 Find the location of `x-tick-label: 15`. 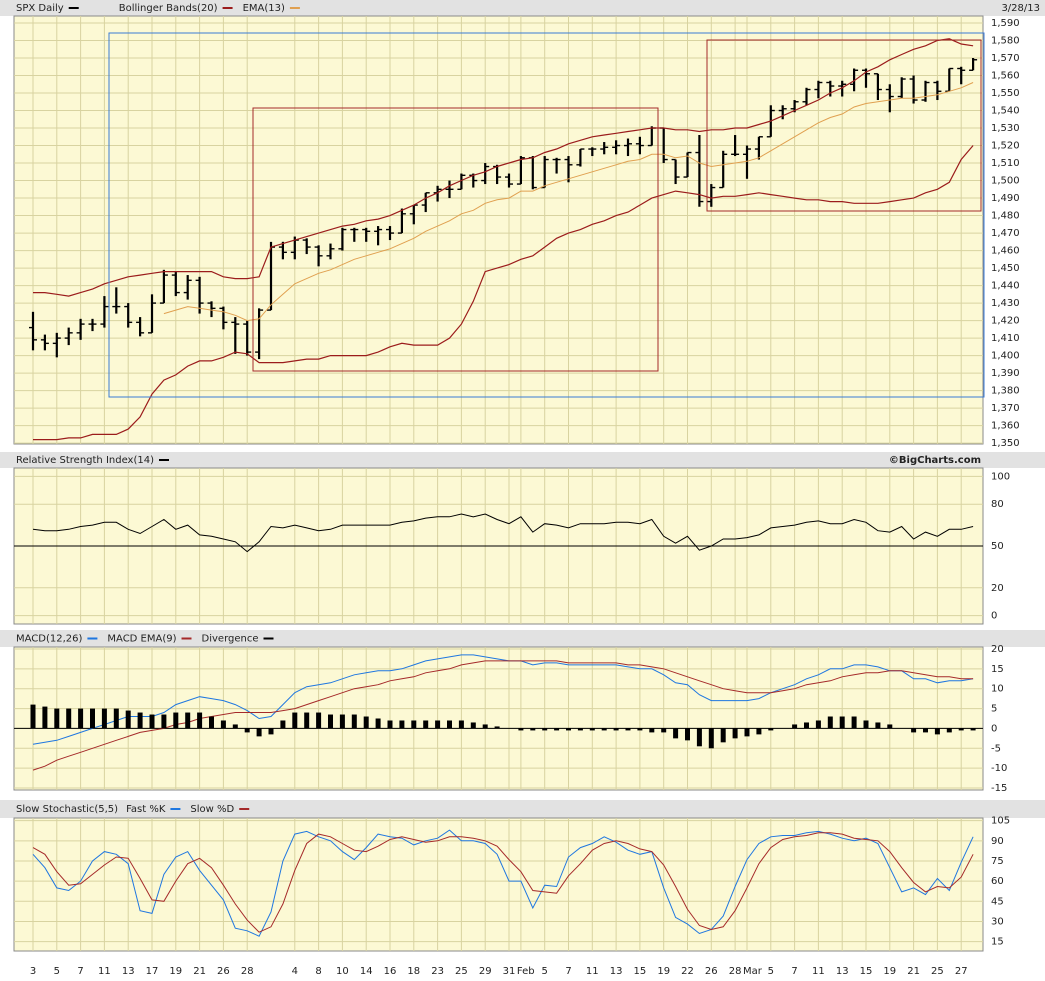

x-tick-label: 15 is located at coordinates (866, 971).